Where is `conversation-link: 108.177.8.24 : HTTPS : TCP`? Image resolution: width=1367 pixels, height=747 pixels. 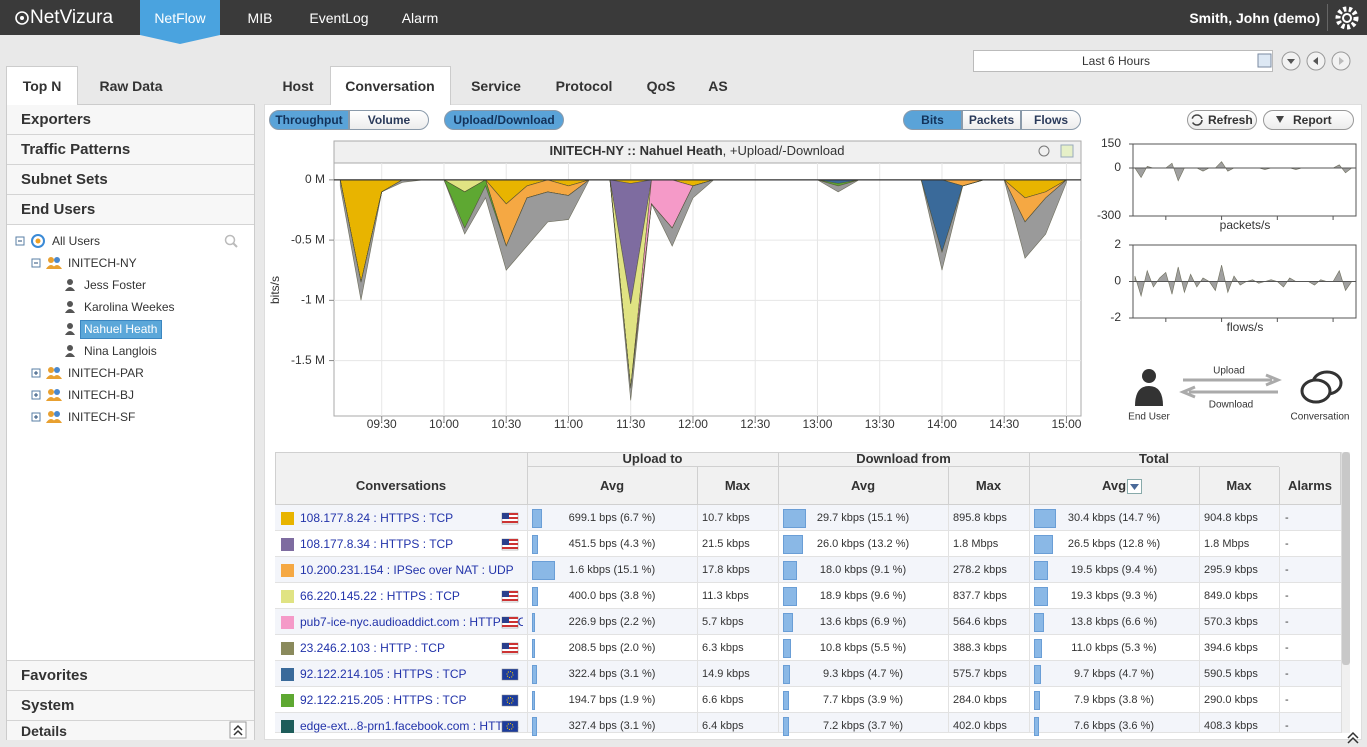 conversation-link: 108.177.8.24 : HTTPS : TCP is located at coordinates (377, 518).